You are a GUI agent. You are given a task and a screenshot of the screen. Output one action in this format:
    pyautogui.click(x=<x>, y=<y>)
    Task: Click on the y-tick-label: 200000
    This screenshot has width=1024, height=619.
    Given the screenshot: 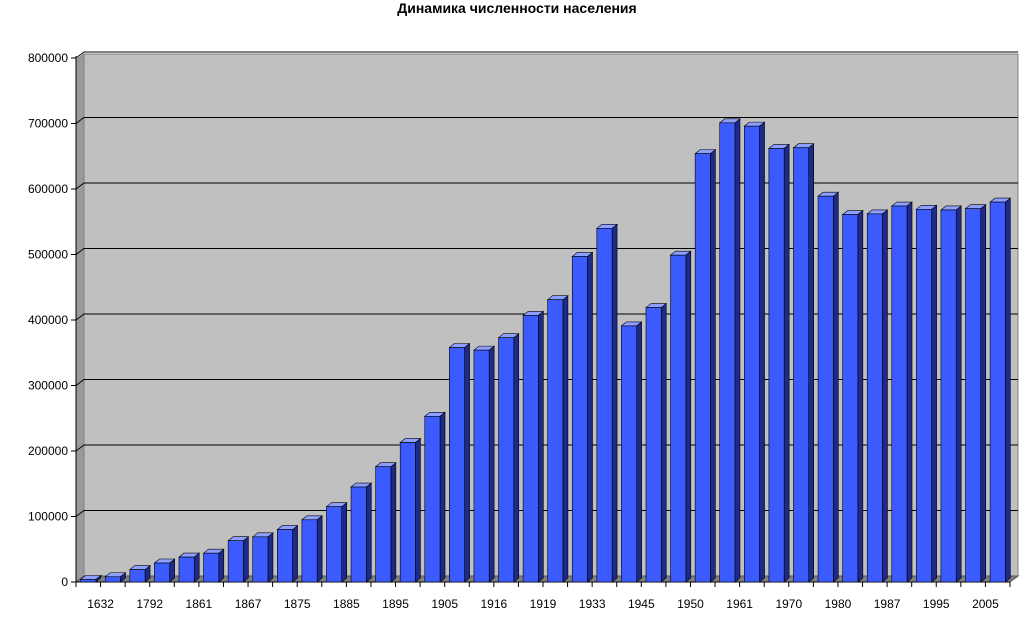 What is the action you would take?
    pyautogui.click(x=48, y=451)
    